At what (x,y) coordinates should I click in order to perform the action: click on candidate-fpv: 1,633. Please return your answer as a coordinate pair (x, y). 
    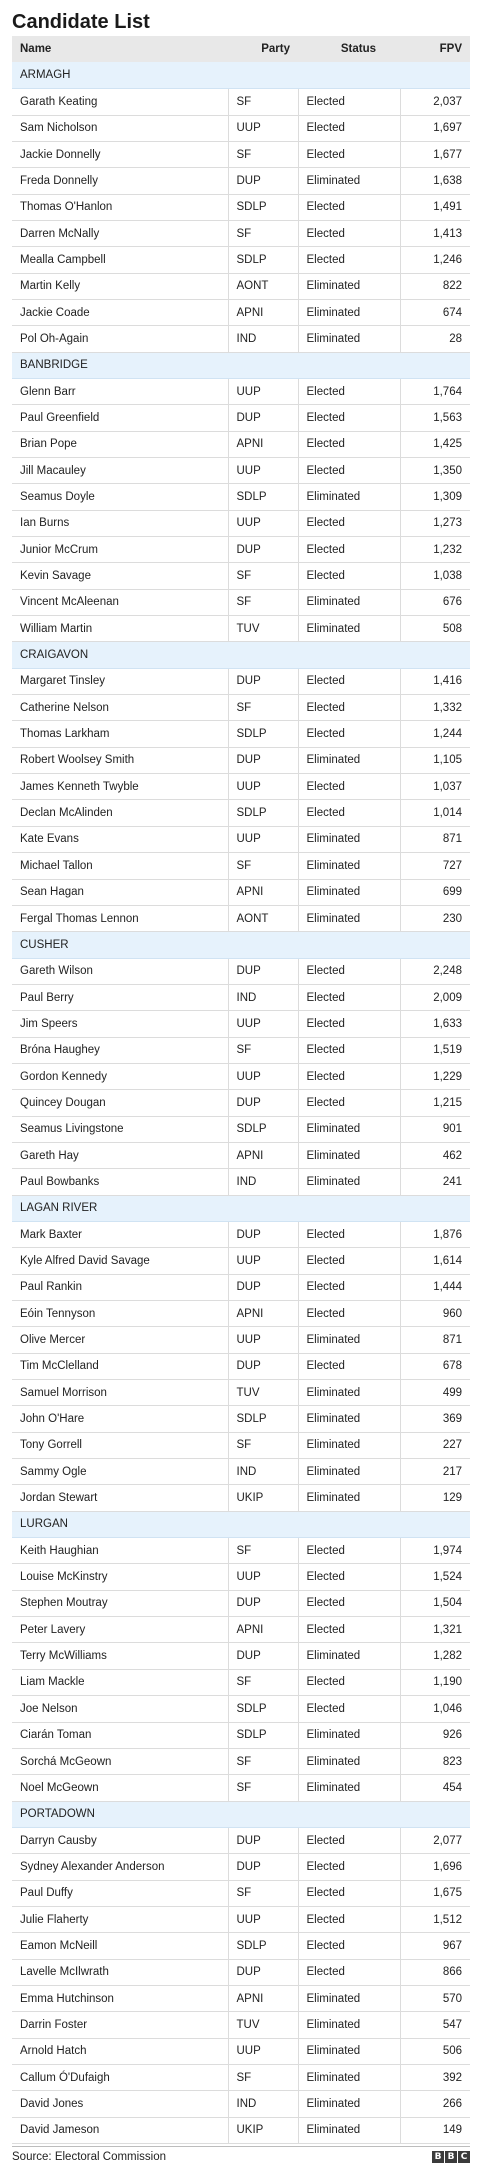
    Looking at the image, I should click on (434, 1024).